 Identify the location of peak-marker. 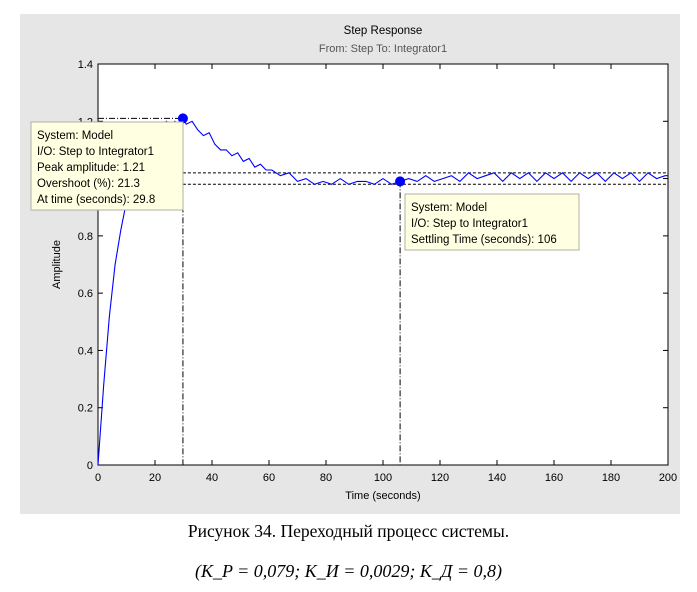
(182, 118).